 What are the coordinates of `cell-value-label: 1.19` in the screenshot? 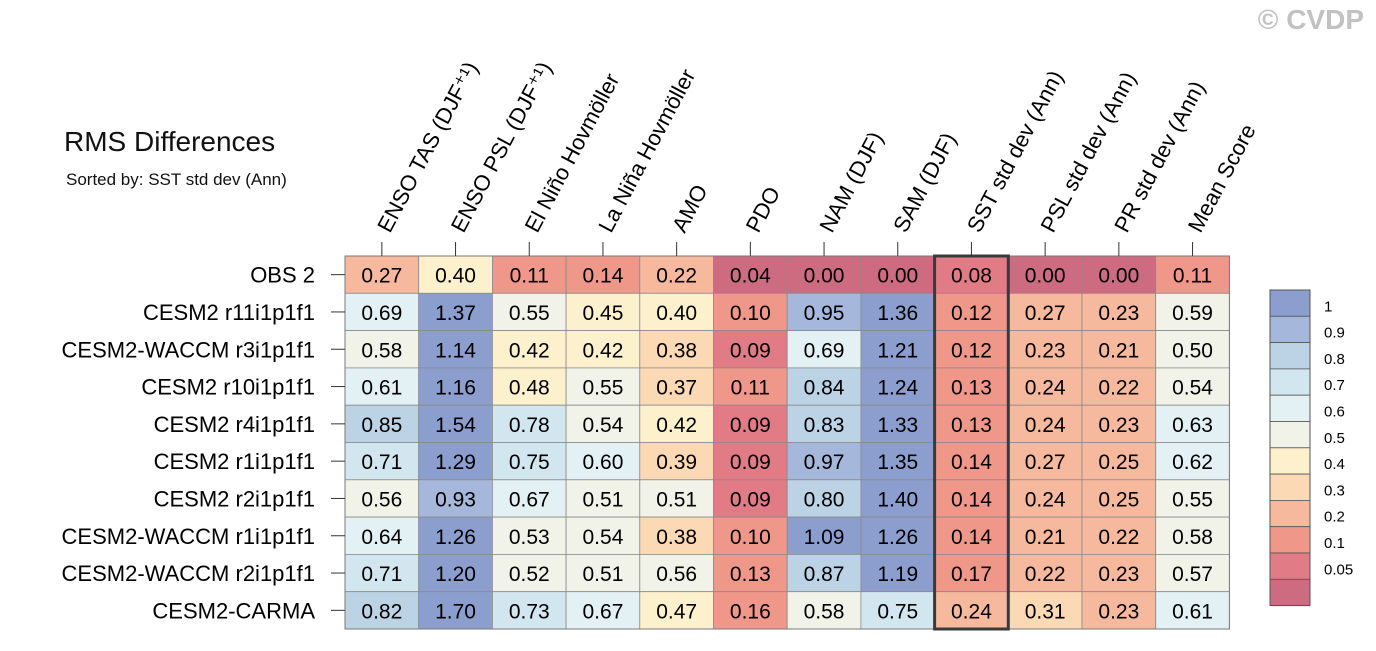 It's located at (897, 574).